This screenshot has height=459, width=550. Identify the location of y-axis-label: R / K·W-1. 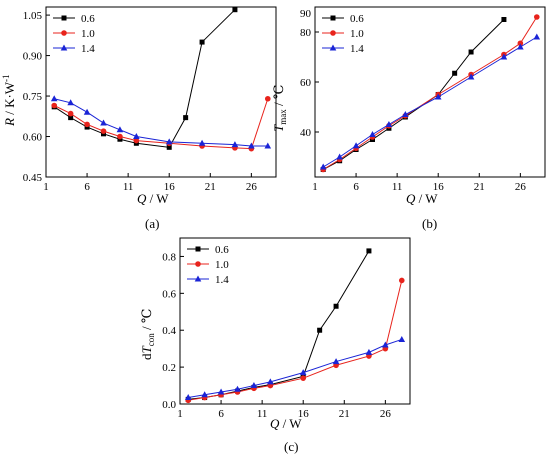
(9, 100).